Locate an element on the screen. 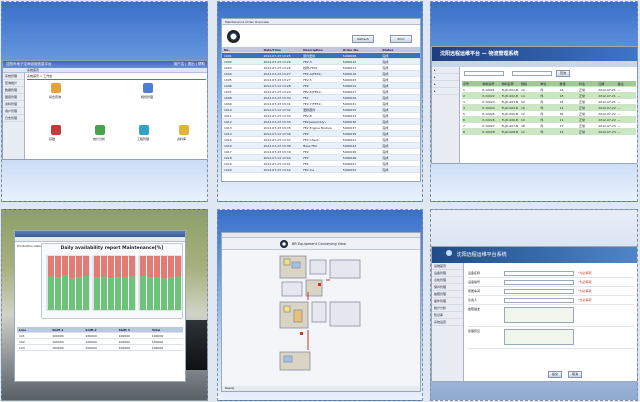 Image resolution: width=640 pixels, height=402 pixels. table-row: 3 P-10023 FLJD-003-B 10 件 25 正常 2012-07-21— is located at coordinates (549, 102).